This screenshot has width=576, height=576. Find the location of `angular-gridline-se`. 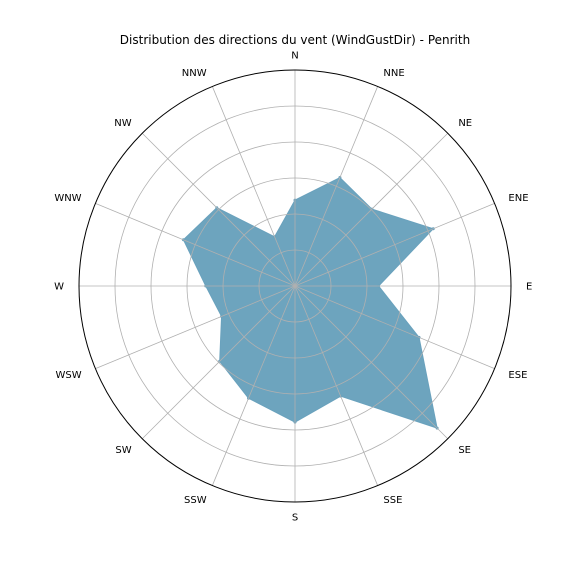

angular-gridline-se is located at coordinates (371, 362).